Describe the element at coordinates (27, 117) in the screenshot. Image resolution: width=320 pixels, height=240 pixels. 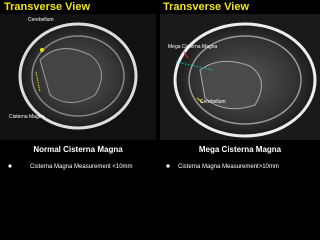
I see `left-label: Cisterna Magna` at that location.